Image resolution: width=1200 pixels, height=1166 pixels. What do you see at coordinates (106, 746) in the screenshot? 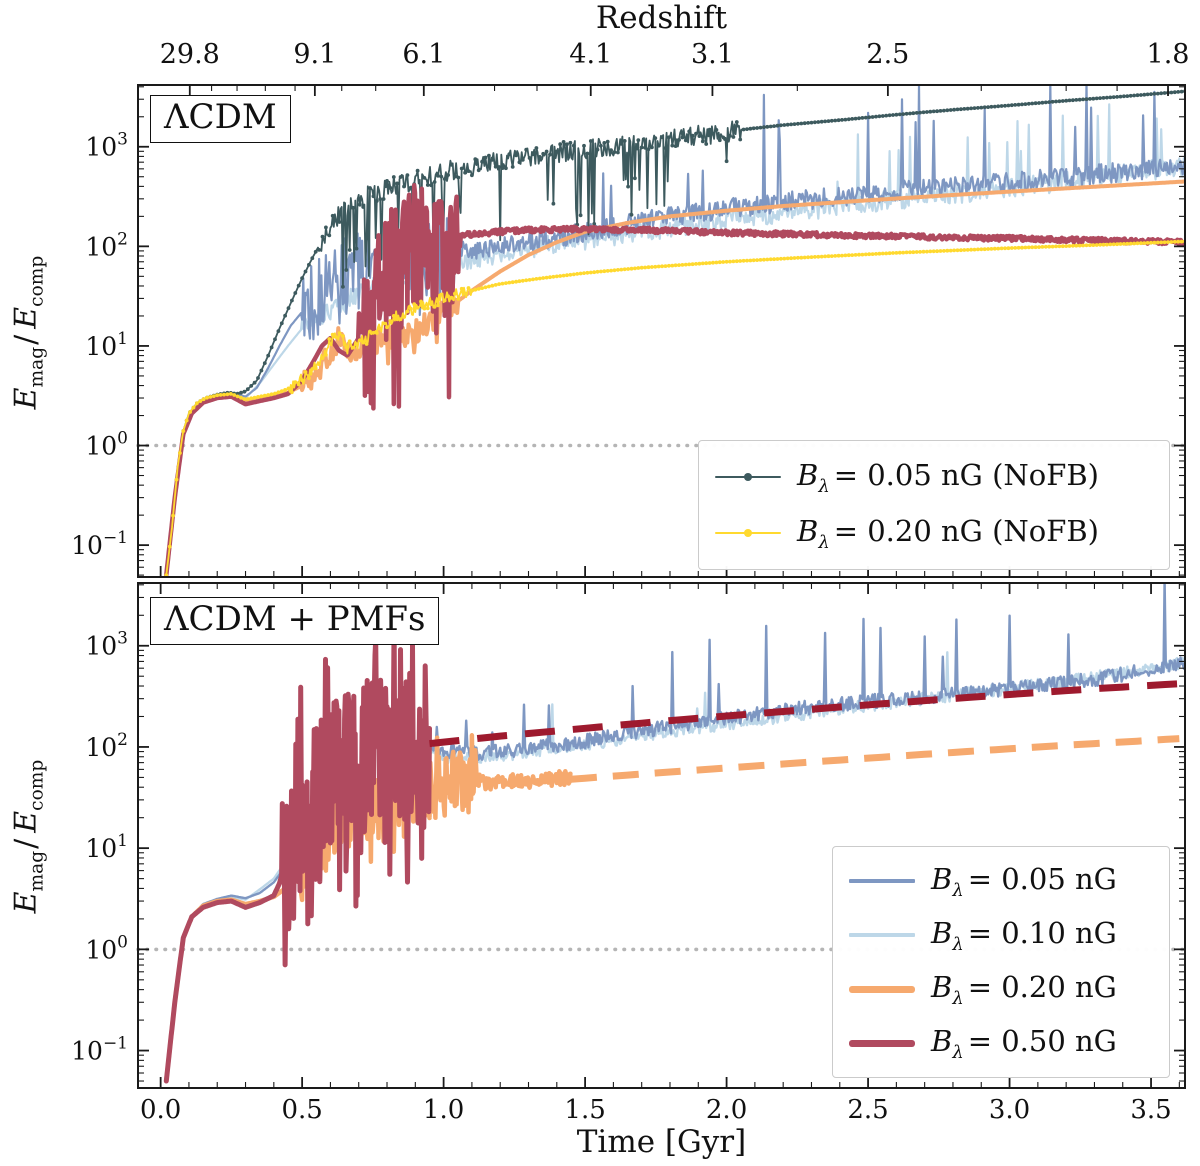
I see `y-tick-label: 102` at bounding box center [106, 746].